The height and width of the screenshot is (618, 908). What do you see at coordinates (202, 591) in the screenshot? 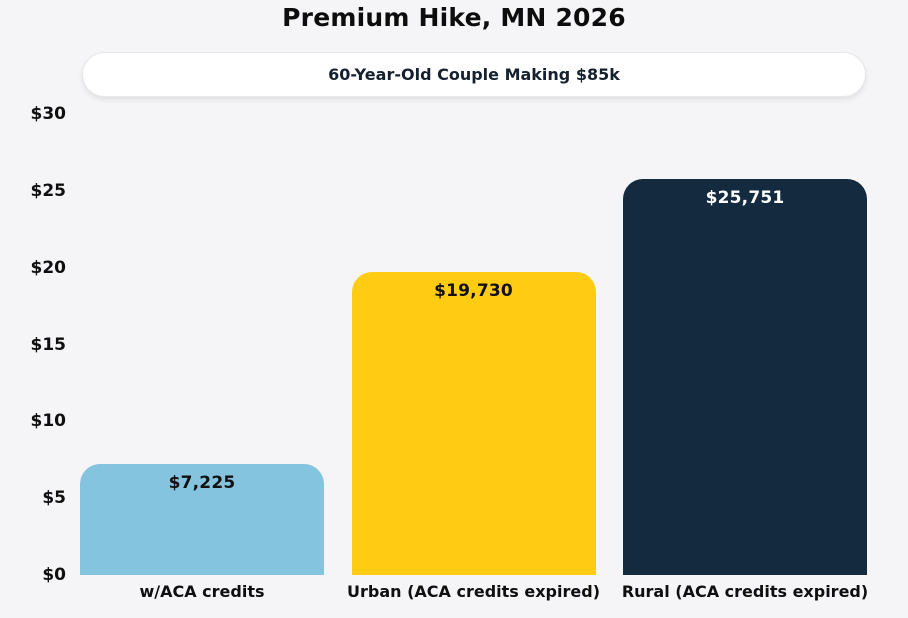
I see `x-axis-label-w-aca-credits: w/ACA credits` at bounding box center [202, 591].